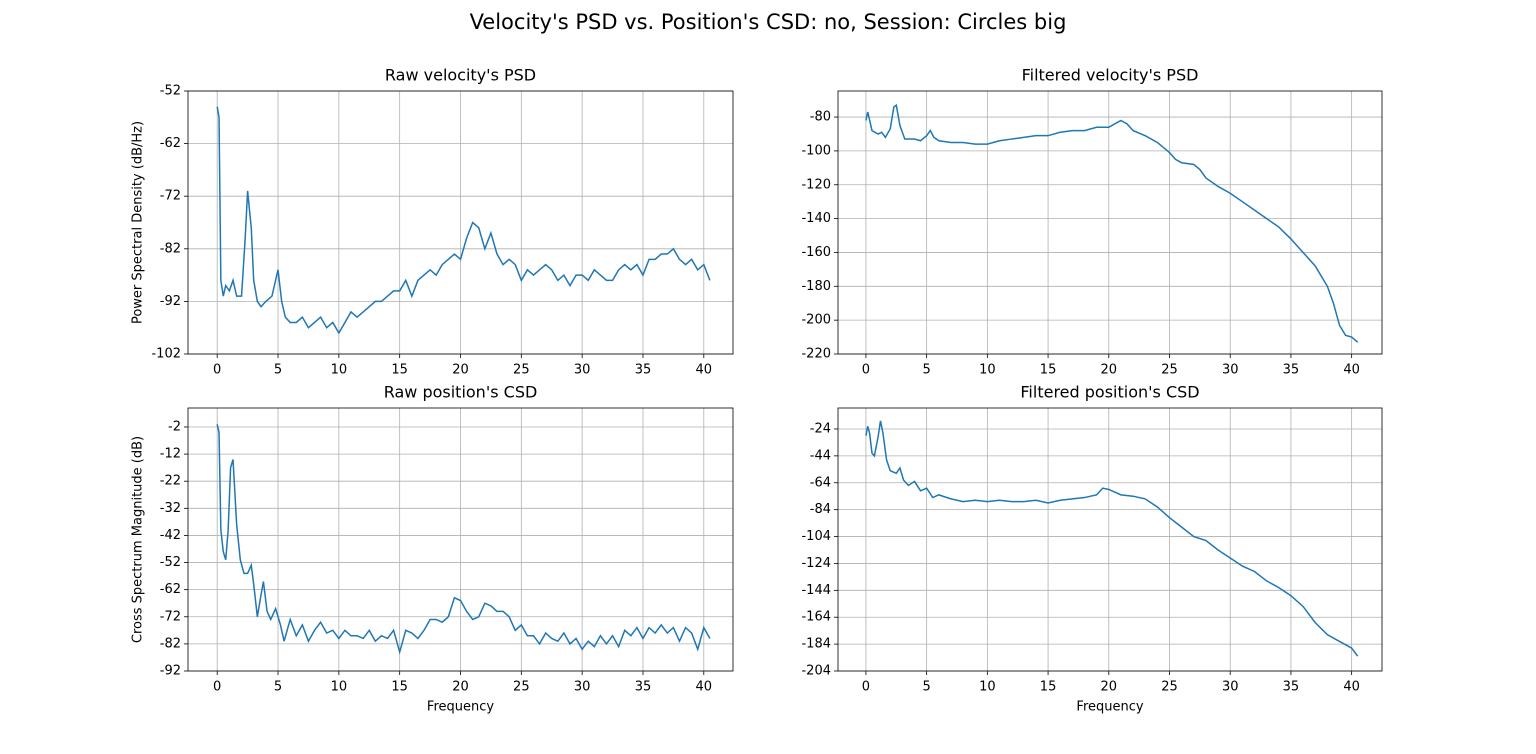  What do you see at coordinates (170, 508) in the screenshot?
I see `y-tick-label: -32` at bounding box center [170, 508].